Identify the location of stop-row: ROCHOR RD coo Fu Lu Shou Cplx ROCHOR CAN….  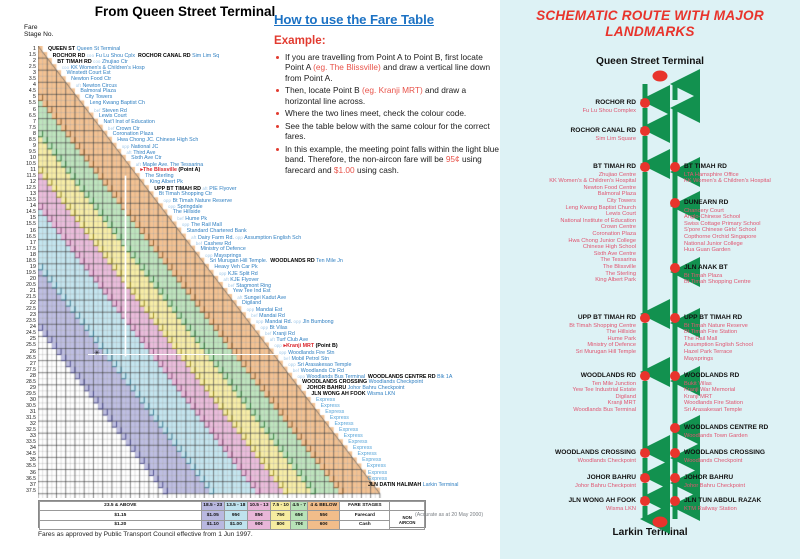
(136, 56).